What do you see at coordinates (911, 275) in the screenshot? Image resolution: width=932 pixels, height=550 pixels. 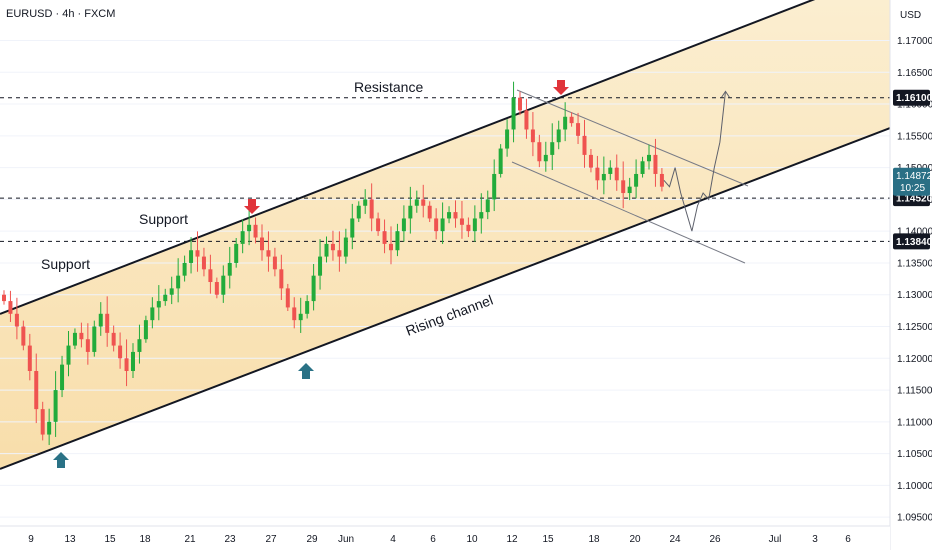 I see `price-axis-bg` at bounding box center [911, 275].